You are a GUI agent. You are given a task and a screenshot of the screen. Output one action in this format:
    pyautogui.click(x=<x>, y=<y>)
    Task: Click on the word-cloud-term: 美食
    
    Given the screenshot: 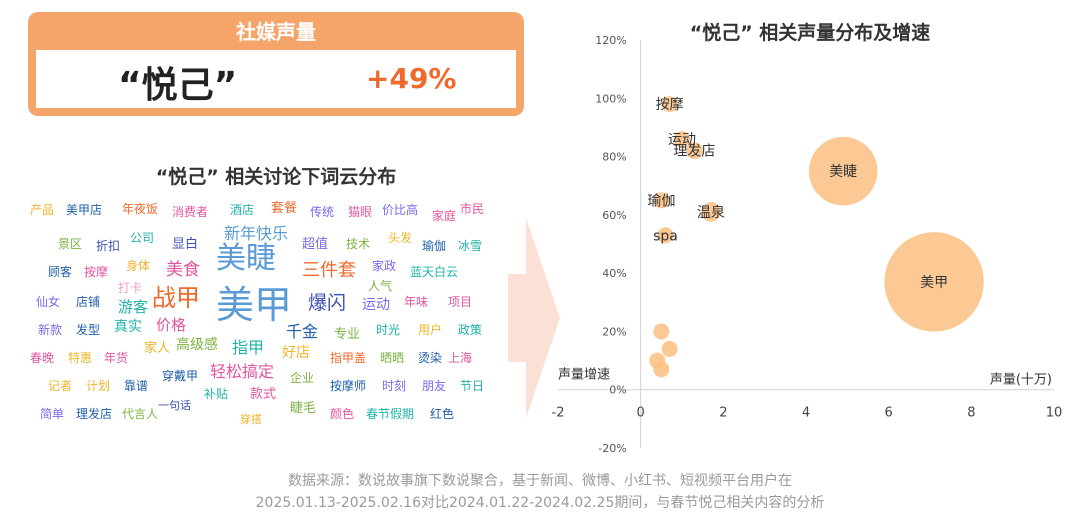 What is the action you would take?
    pyautogui.click(x=183, y=270)
    